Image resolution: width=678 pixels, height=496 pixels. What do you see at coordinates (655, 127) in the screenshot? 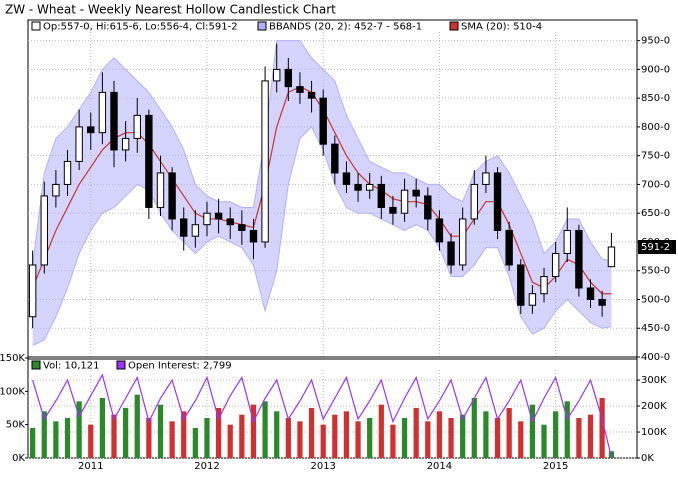
I see `y-tick-label: 800-0` at bounding box center [655, 127].